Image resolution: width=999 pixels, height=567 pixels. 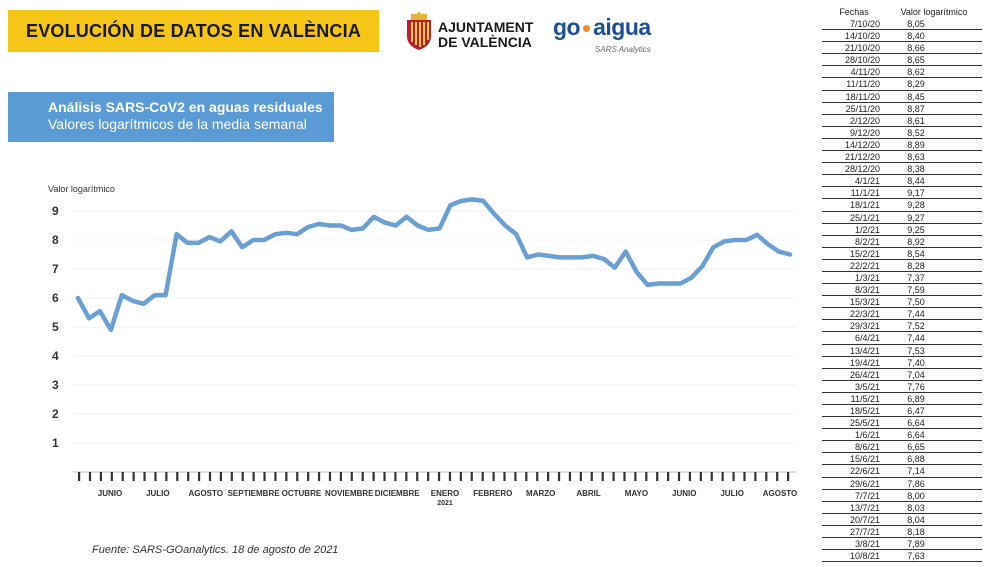 What do you see at coordinates (916, 290) in the screenshot?
I see `table-cell-value: 7,59` at bounding box center [916, 290].